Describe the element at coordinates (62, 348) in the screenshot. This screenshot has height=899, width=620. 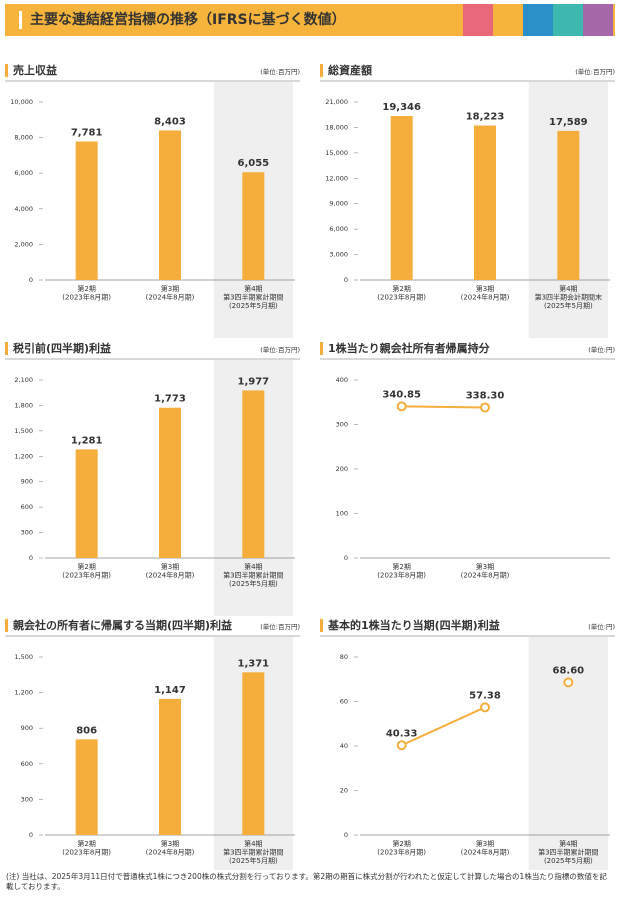
I see `chart-title: 税引前(四半期)利益` at that location.